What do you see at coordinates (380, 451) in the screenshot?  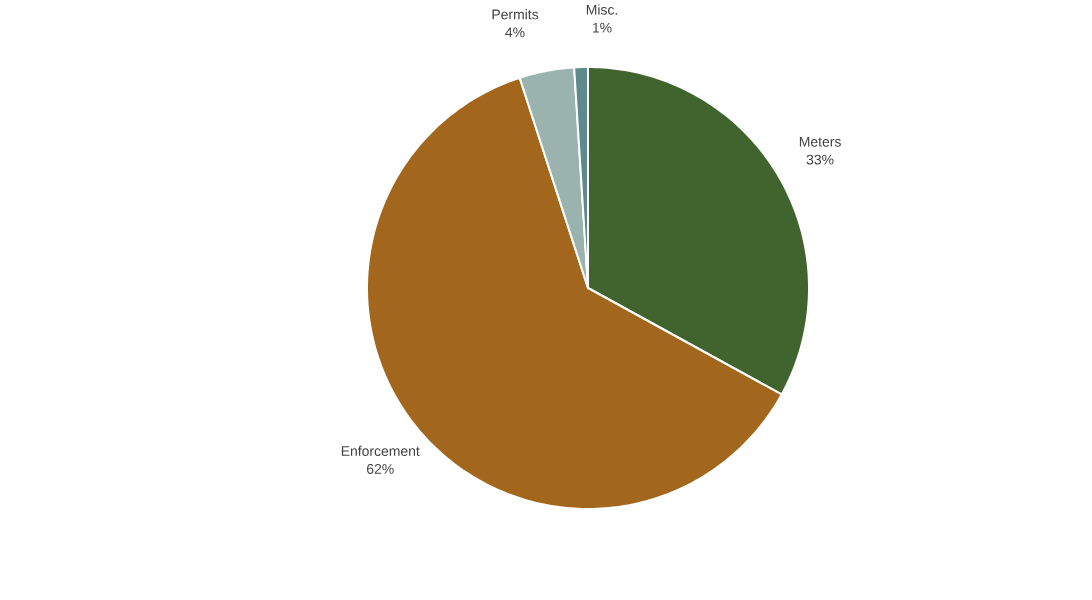 I see `slice-label: Enforcement` at bounding box center [380, 451].